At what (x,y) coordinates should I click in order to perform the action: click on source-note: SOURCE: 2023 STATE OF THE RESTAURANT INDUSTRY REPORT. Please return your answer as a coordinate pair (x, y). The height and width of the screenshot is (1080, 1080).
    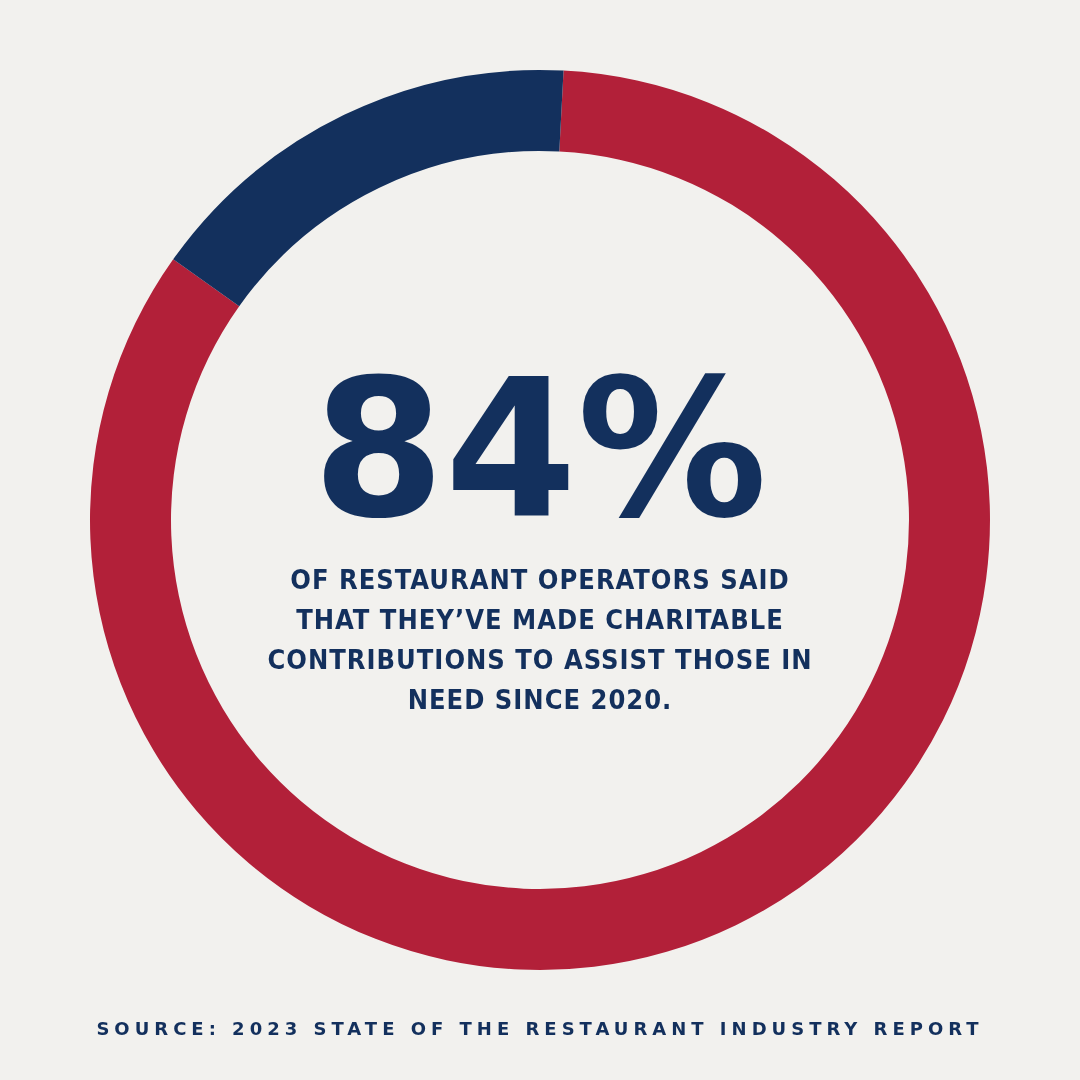
    Looking at the image, I should click on (540, 1028).